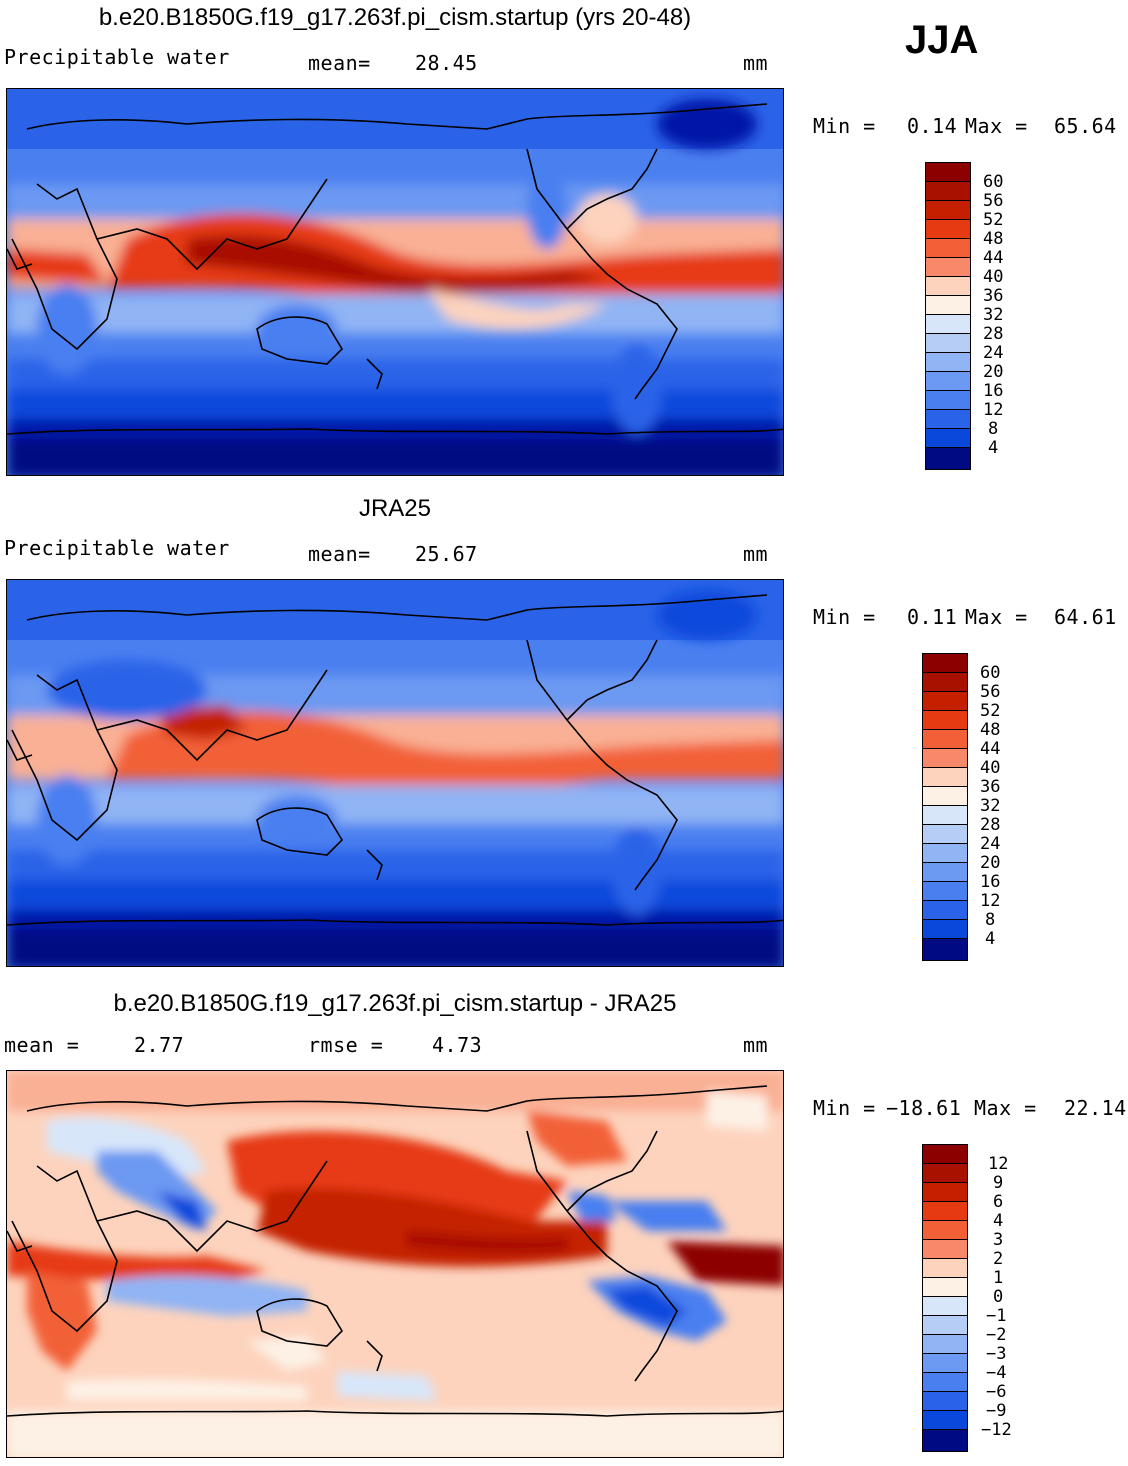  Describe the element at coordinates (844, 617) in the screenshot. I see `panel2-min-label: Min =` at that location.